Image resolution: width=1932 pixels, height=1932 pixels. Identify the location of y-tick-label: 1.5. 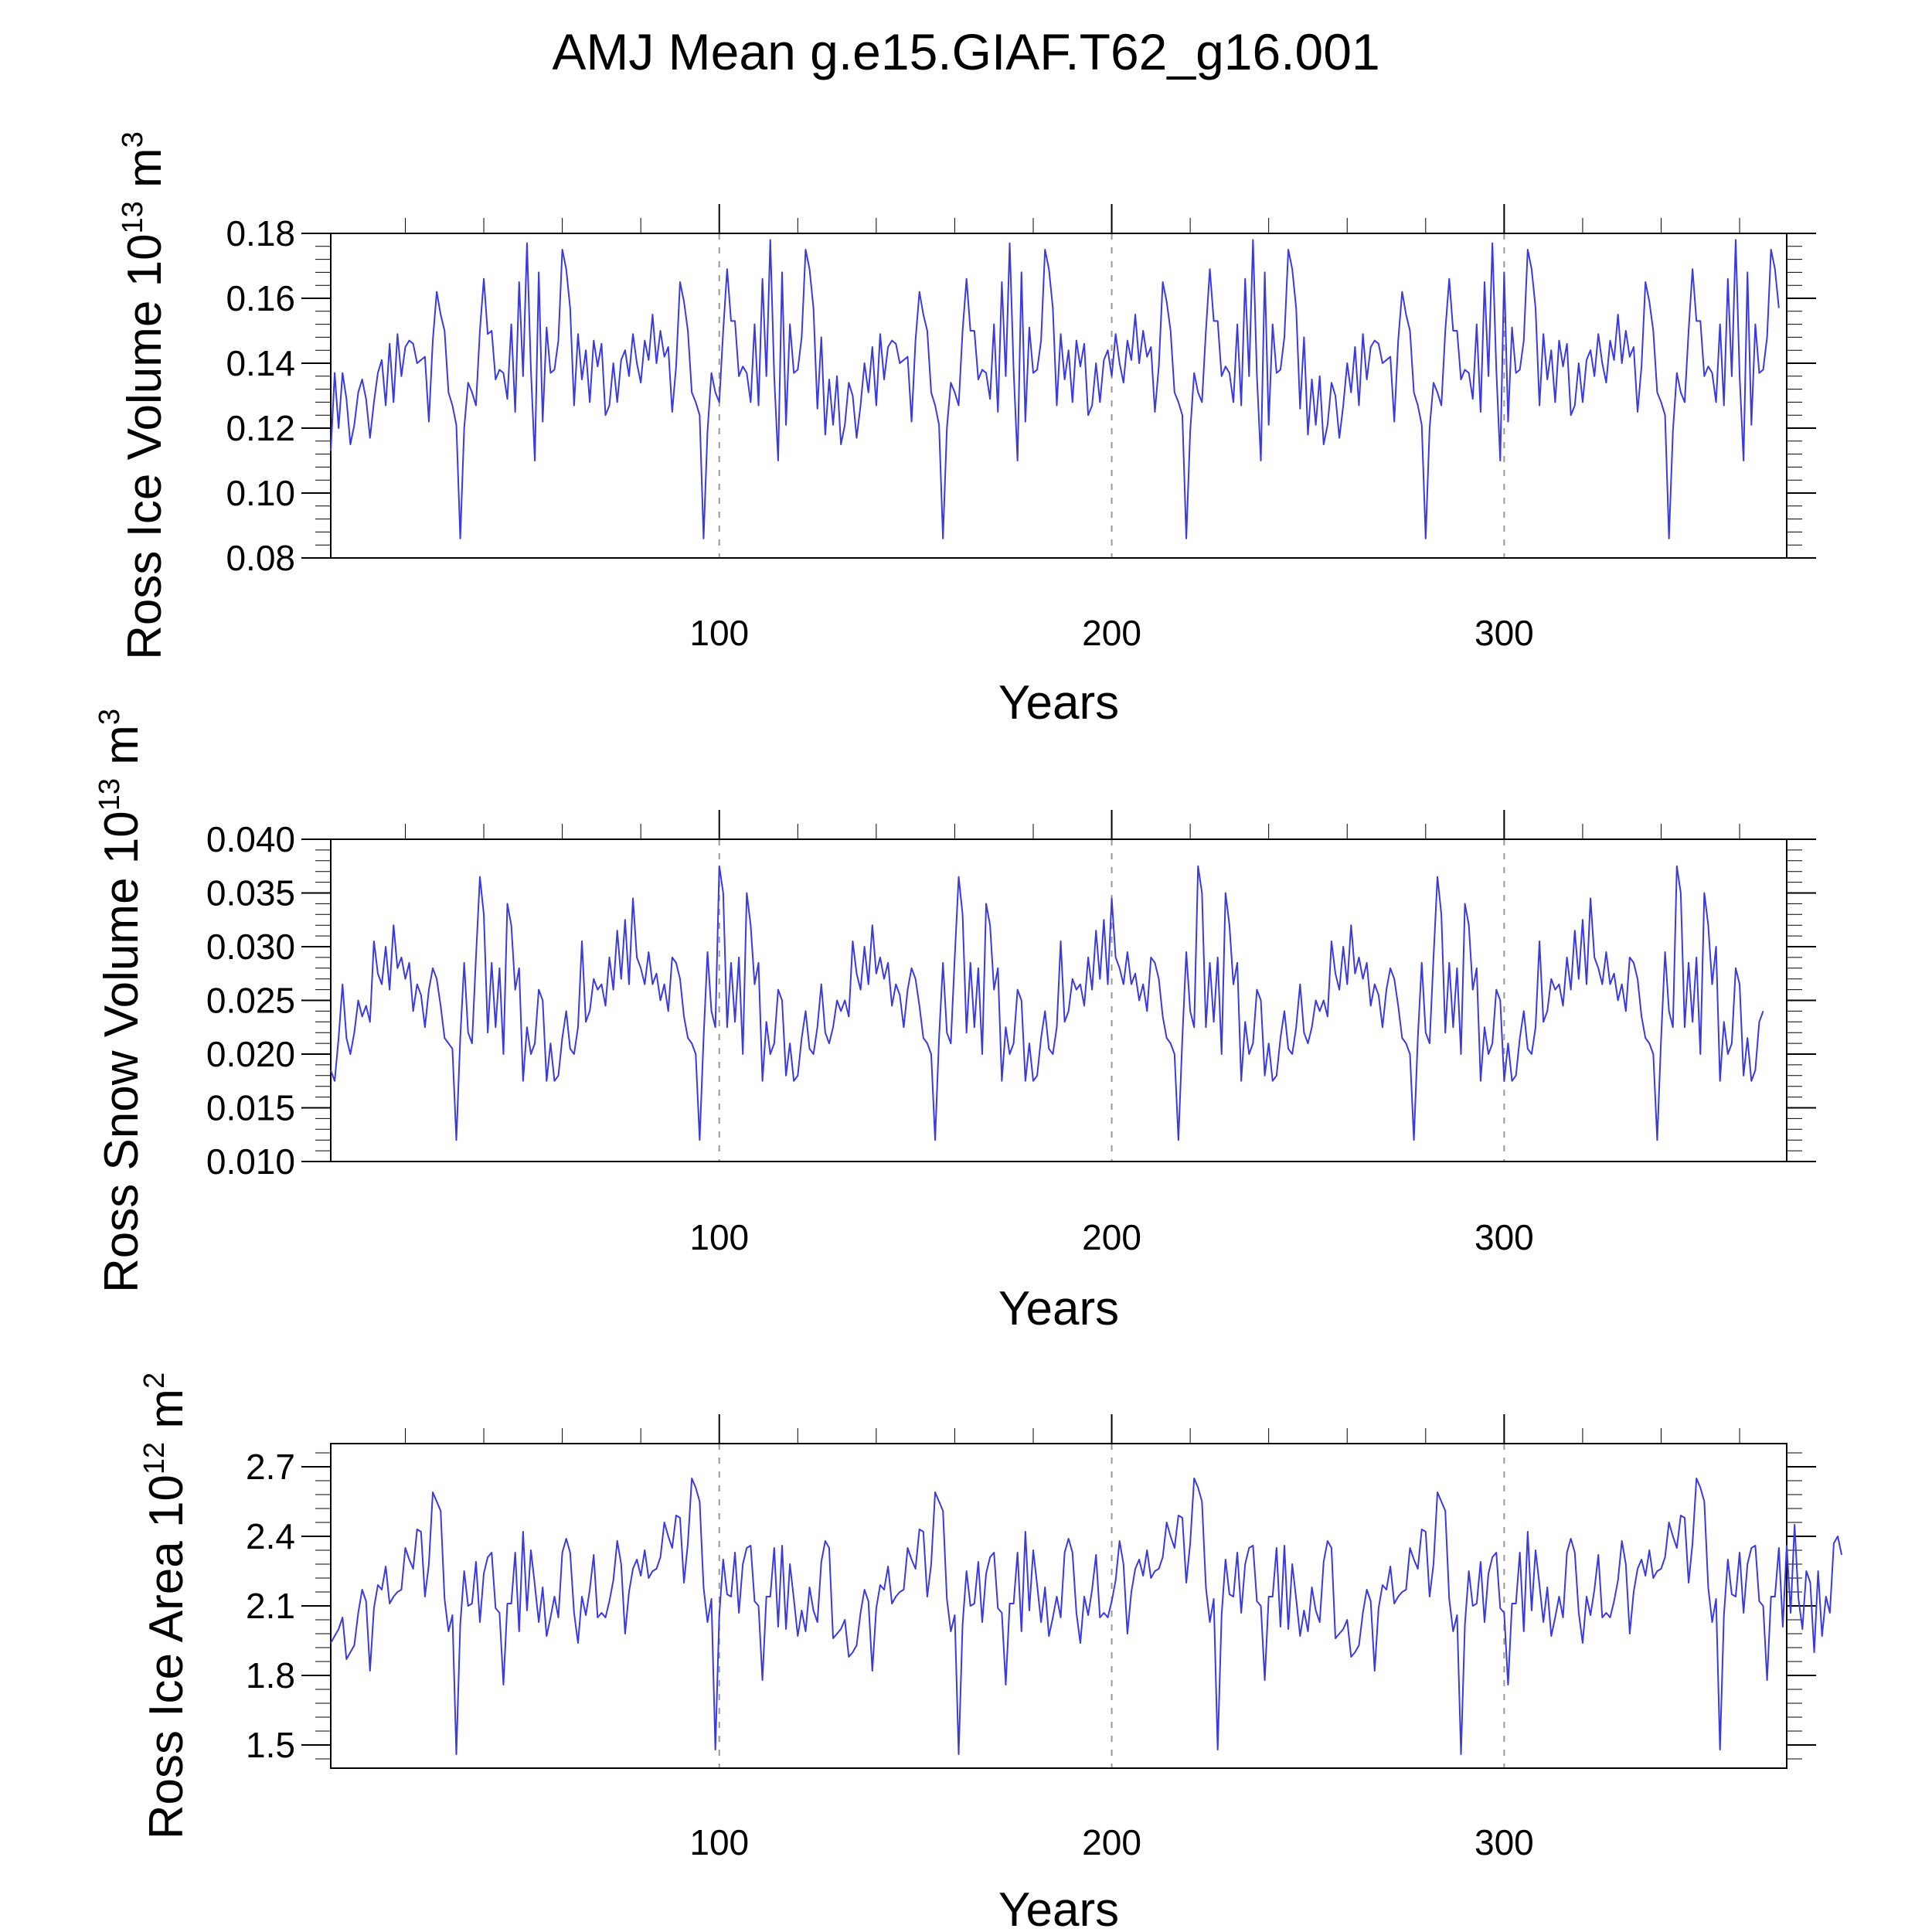
(271, 1745).